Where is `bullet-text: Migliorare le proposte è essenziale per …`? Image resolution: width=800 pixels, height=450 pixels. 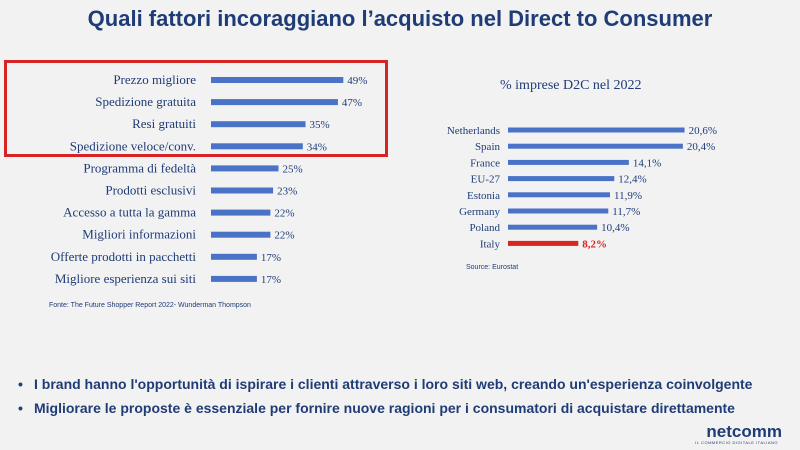 bullet-text: Migliorare le proposte è essenziale per … is located at coordinates (384, 408).